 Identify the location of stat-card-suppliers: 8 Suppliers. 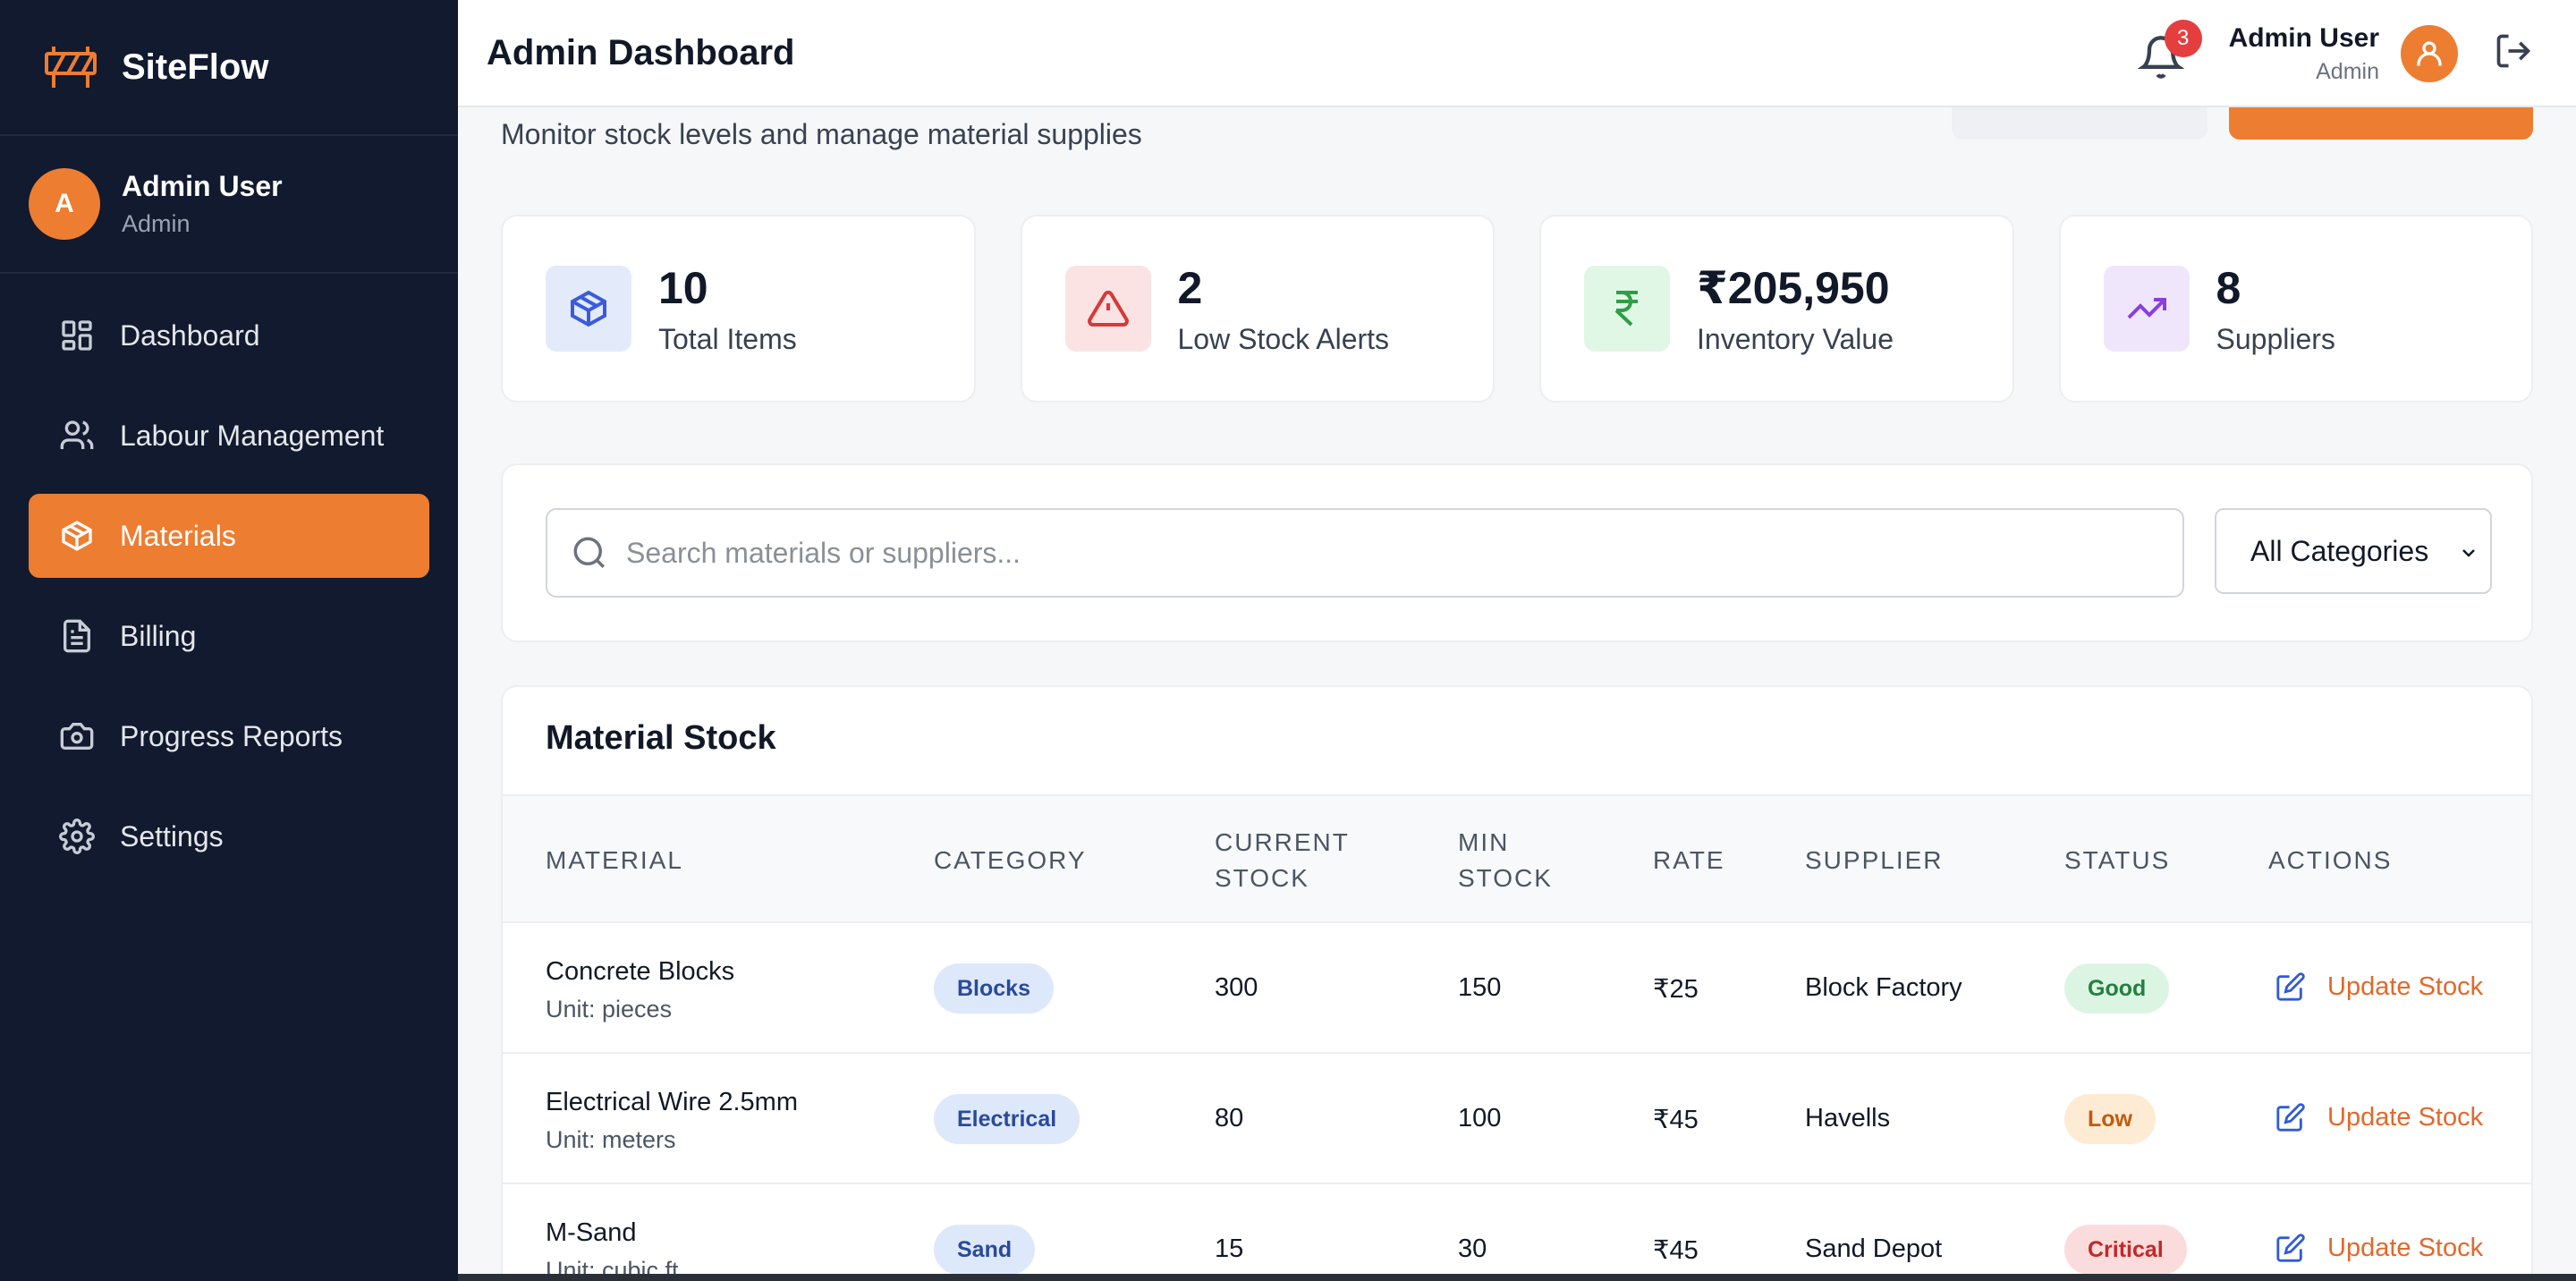
(2295, 309).